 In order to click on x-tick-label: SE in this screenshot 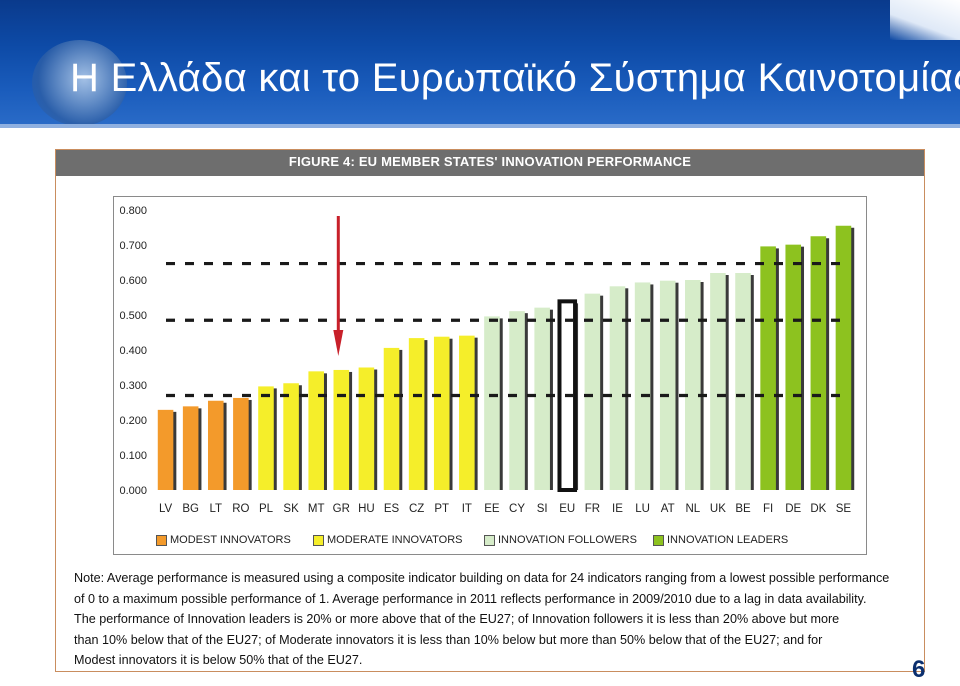, I will do `click(844, 509)`.